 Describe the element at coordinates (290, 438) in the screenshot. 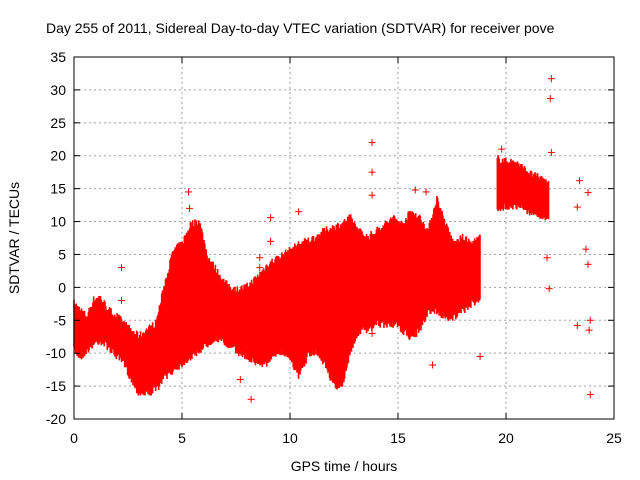

I see `x-tick-label: 10` at that location.